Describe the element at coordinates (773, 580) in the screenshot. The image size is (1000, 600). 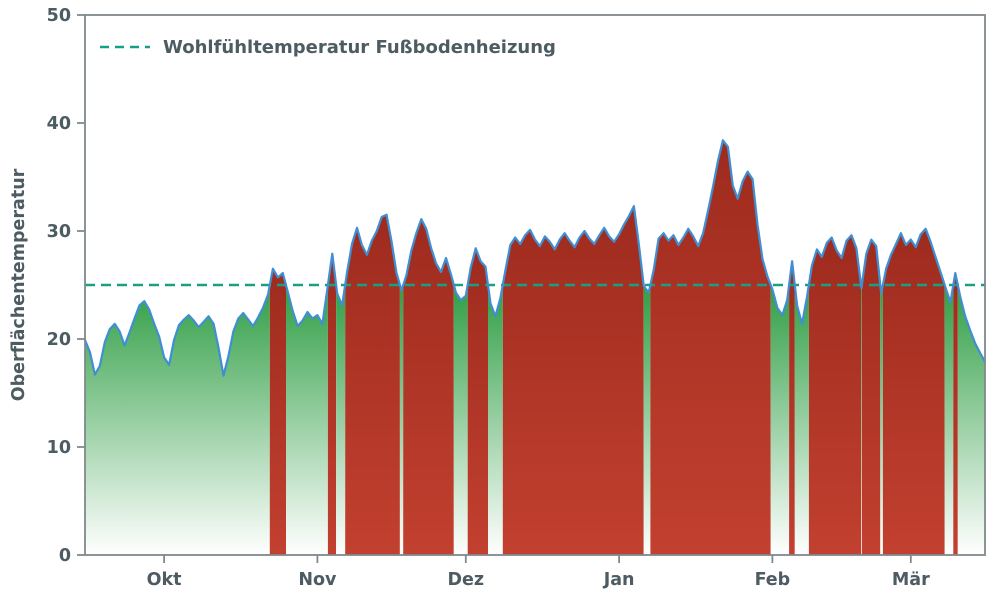
I see `x-tick-label: Feb` at that location.